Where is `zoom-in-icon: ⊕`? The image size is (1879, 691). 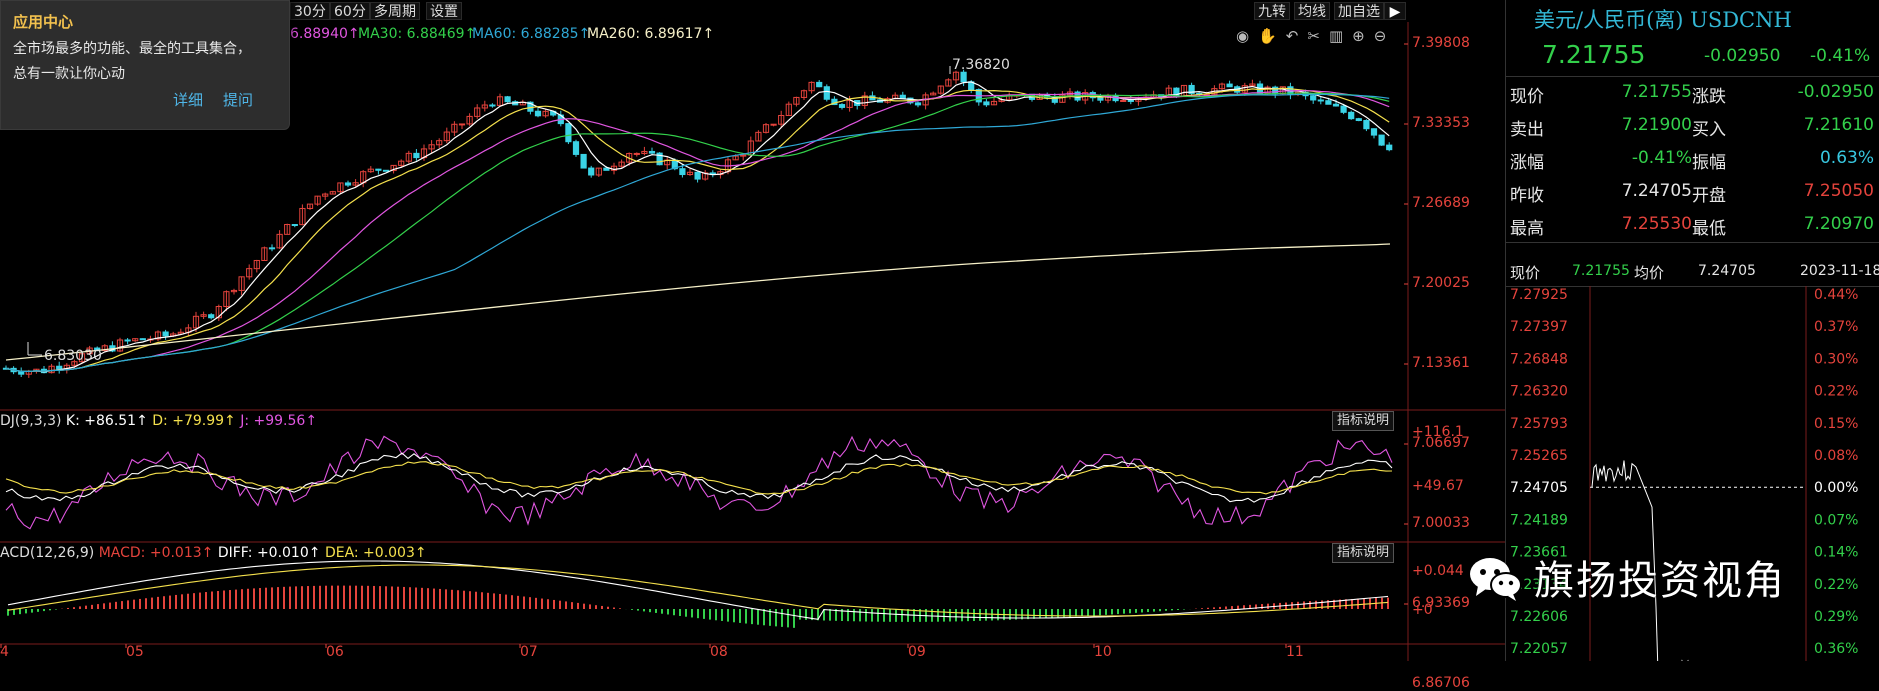
zoom-in-icon: ⊕ is located at coordinates (1363, 36).